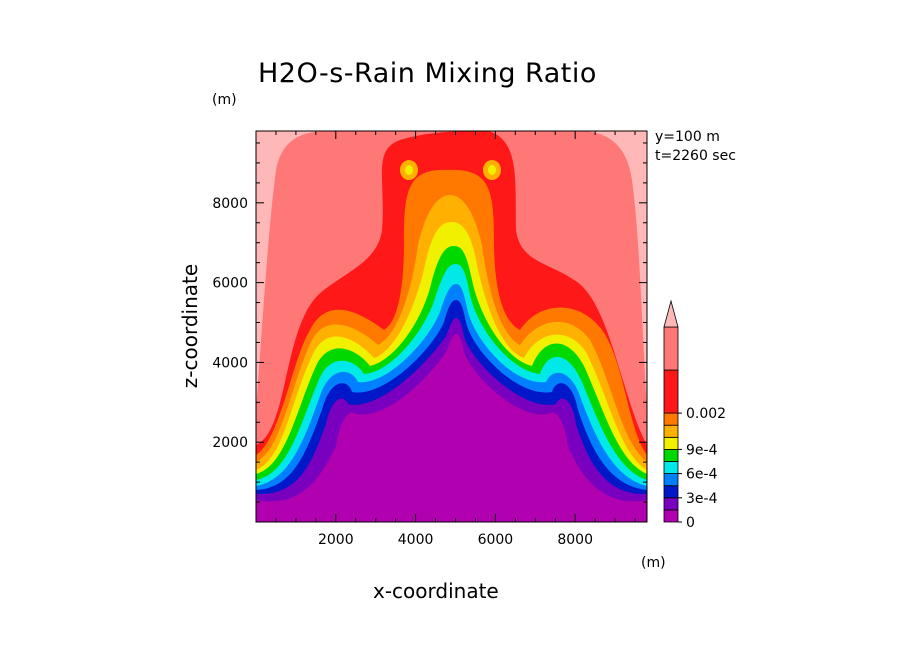 The height and width of the screenshot is (654, 904). I want to click on colorbar-label: 0.002, so click(706, 414).